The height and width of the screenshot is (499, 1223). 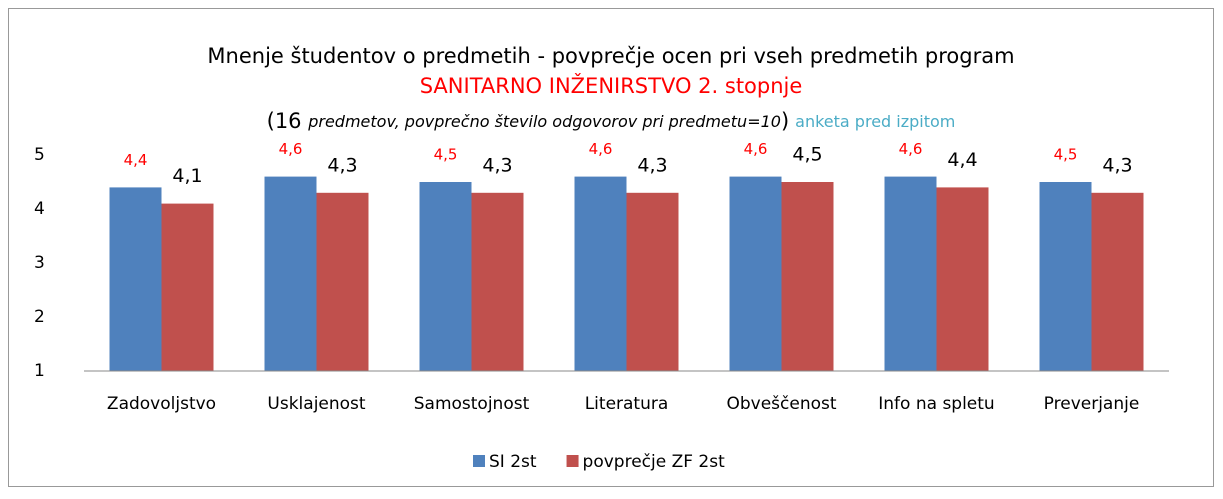 I want to click on y-tick-label: 5, so click(x=39, y=155).